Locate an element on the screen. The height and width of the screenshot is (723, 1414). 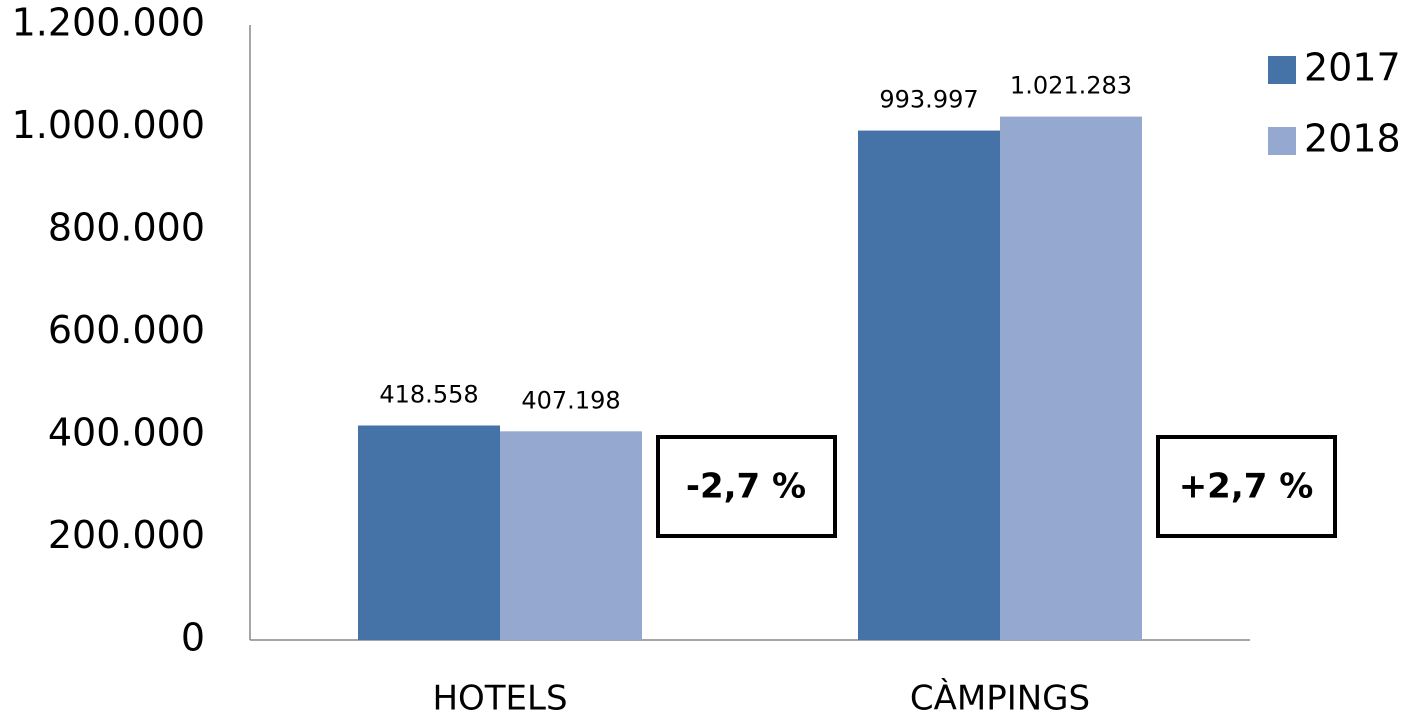
legend-label: 2017 is located at coordinates (1352, 68).